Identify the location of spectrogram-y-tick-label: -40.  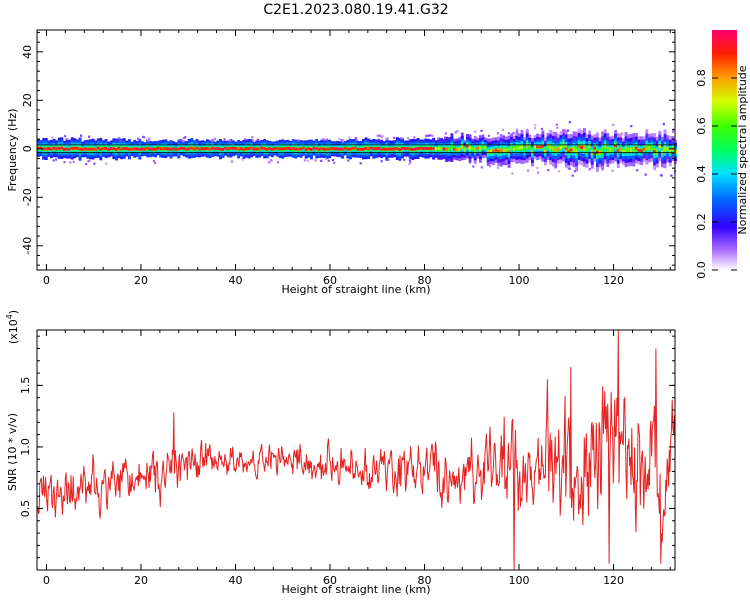
(27, 246).